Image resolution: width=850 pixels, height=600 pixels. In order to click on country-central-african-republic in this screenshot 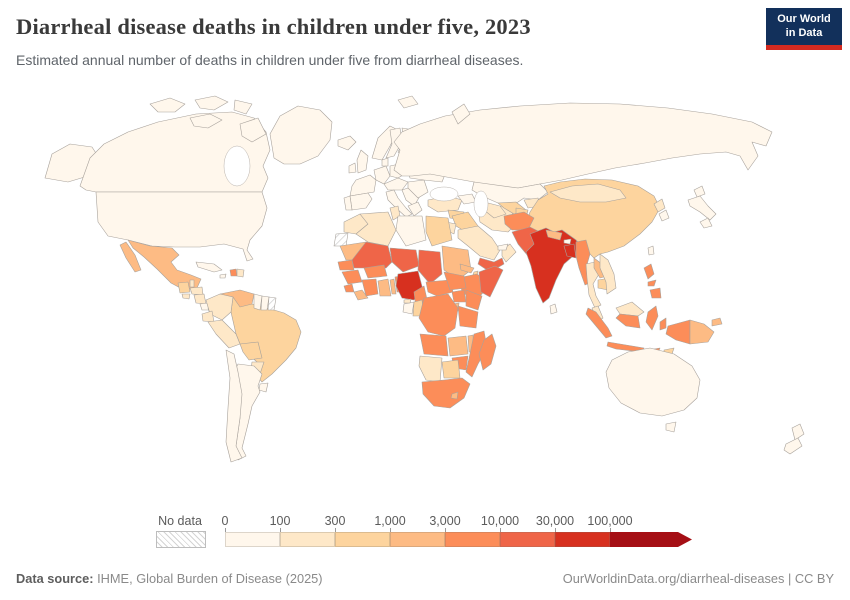, I will do `click(439, 288)`.